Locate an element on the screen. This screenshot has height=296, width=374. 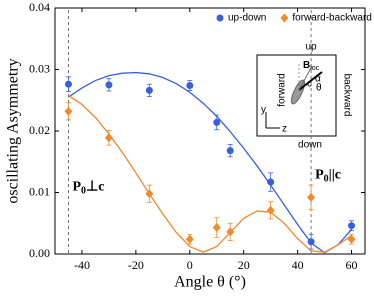
inset-z: z is located at coordinates (284, 129).